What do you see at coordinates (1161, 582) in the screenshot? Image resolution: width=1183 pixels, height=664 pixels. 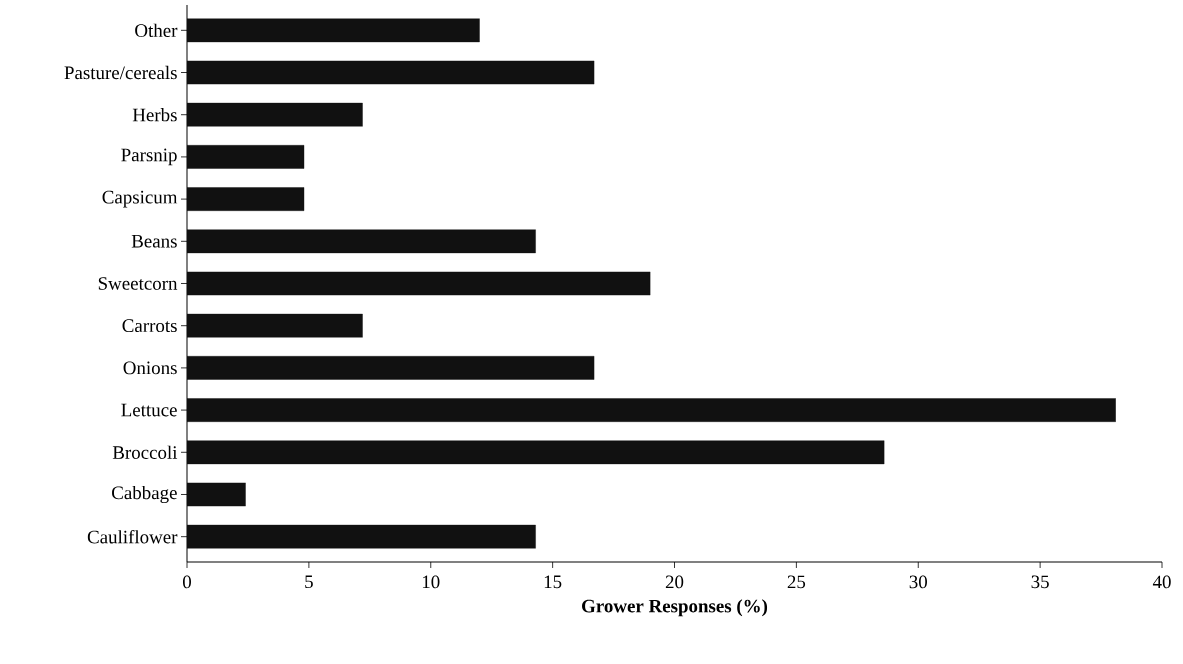 I see `x-tick-label: 40` at bounding box center [1161, 582].